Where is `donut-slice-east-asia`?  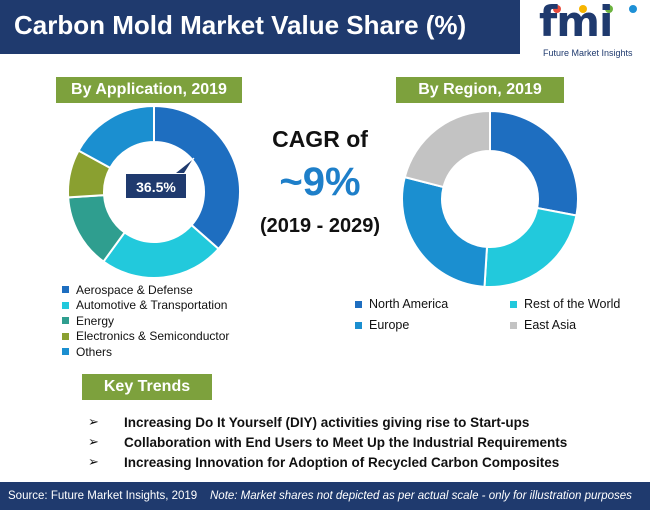 donut-slice-east-asia is located at coordinates (447, 149).